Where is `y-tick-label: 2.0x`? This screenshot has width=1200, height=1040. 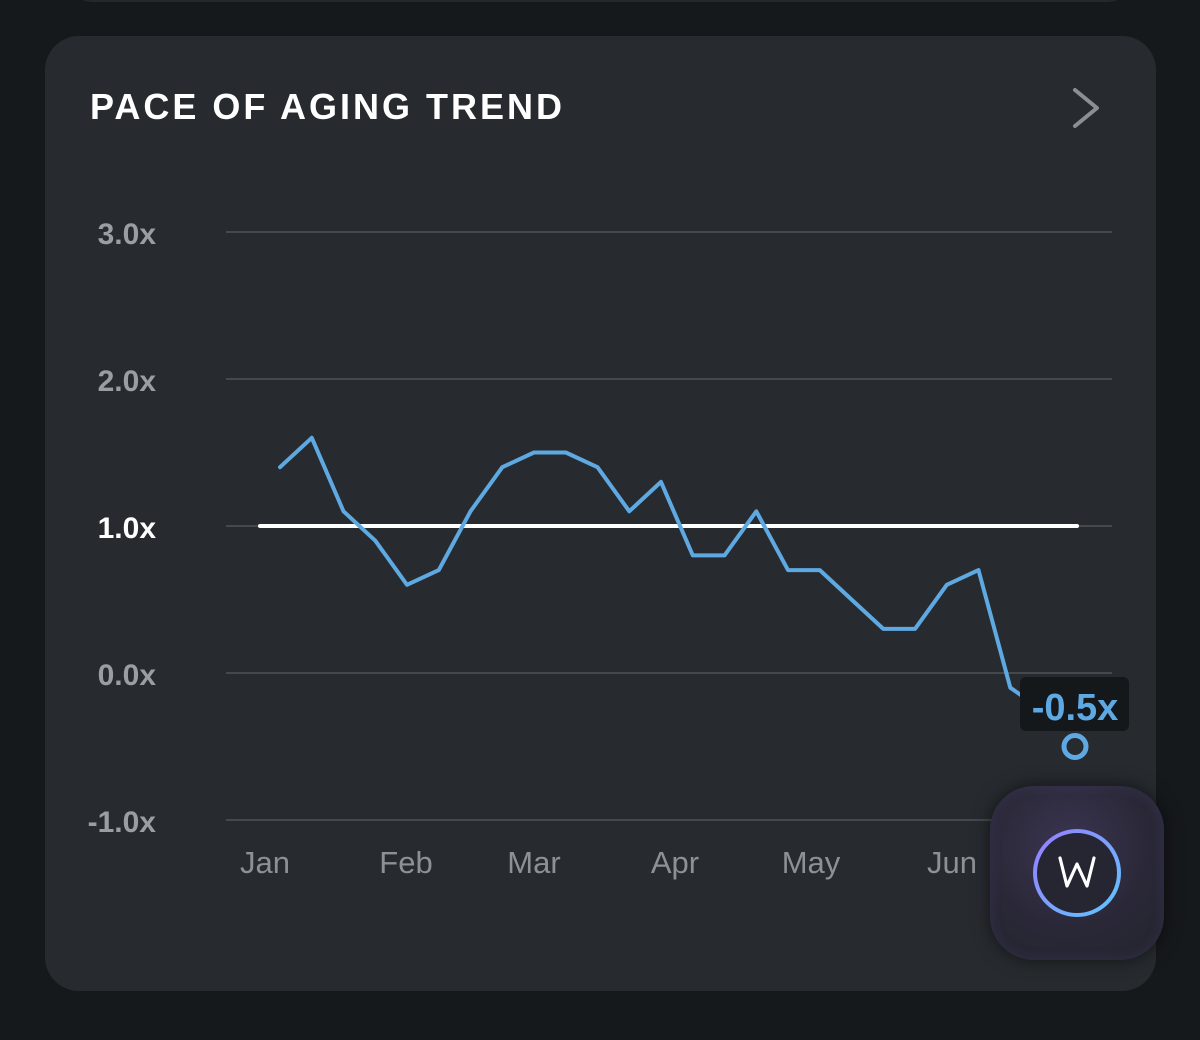
y-tick-label: 2.0x is located at coordinates (127, 381).